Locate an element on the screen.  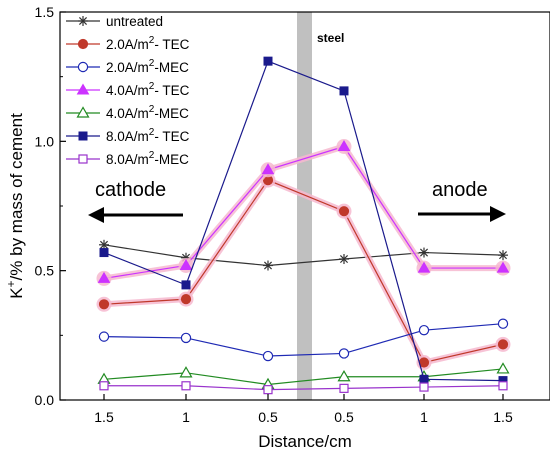
y-tick-label-1: 0.0 is located at coordinates (45, 400).